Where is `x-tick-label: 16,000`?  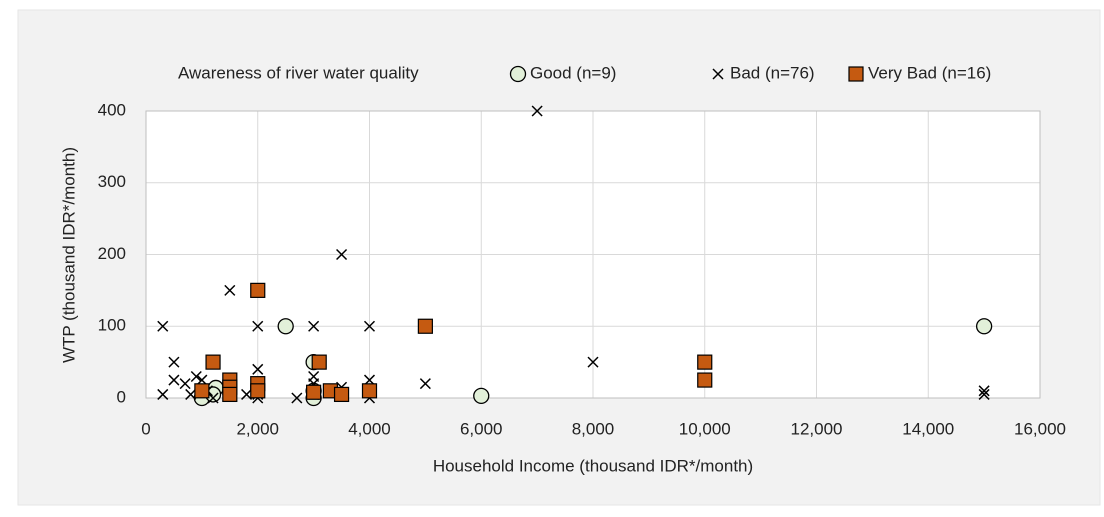 x-tick-label: 16,000 is located at coordinates (1040, 428).